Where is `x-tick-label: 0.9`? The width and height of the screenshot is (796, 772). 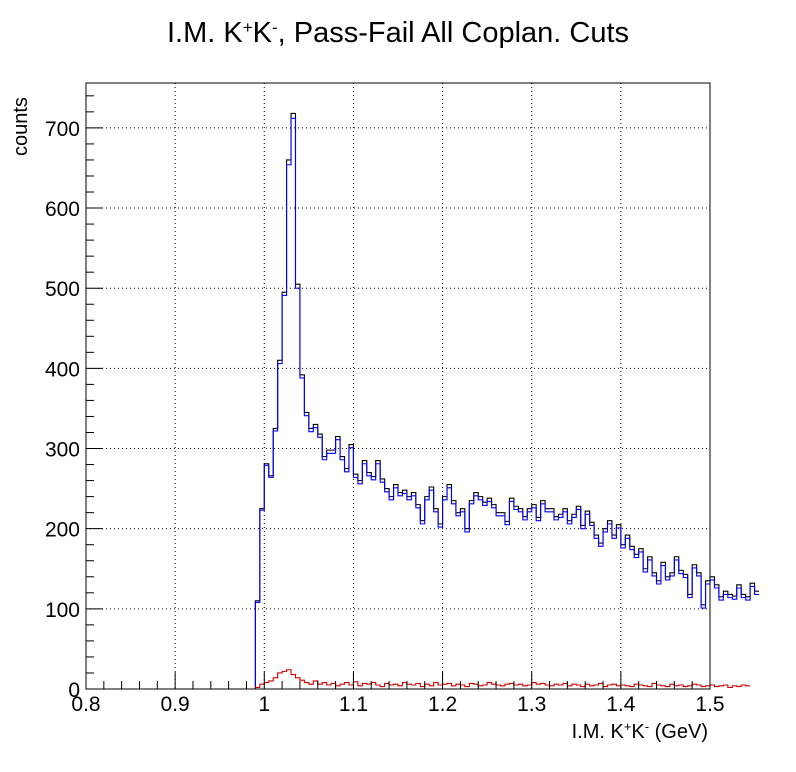
x-tick-label: 0.9 is located at coordinates (175, 704).